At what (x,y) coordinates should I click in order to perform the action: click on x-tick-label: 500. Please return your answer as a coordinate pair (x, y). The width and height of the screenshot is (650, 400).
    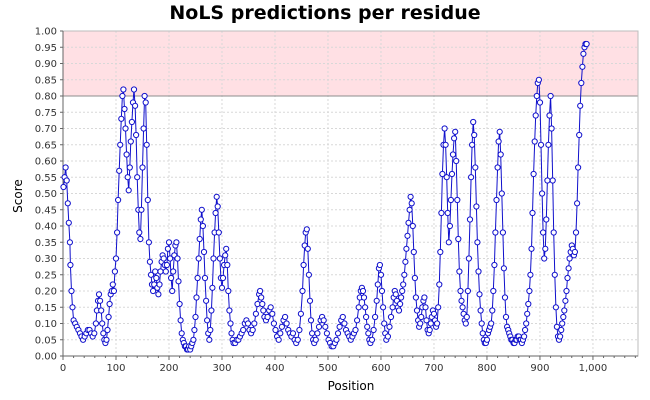
    Looking at the image, I should click on (327, 368).